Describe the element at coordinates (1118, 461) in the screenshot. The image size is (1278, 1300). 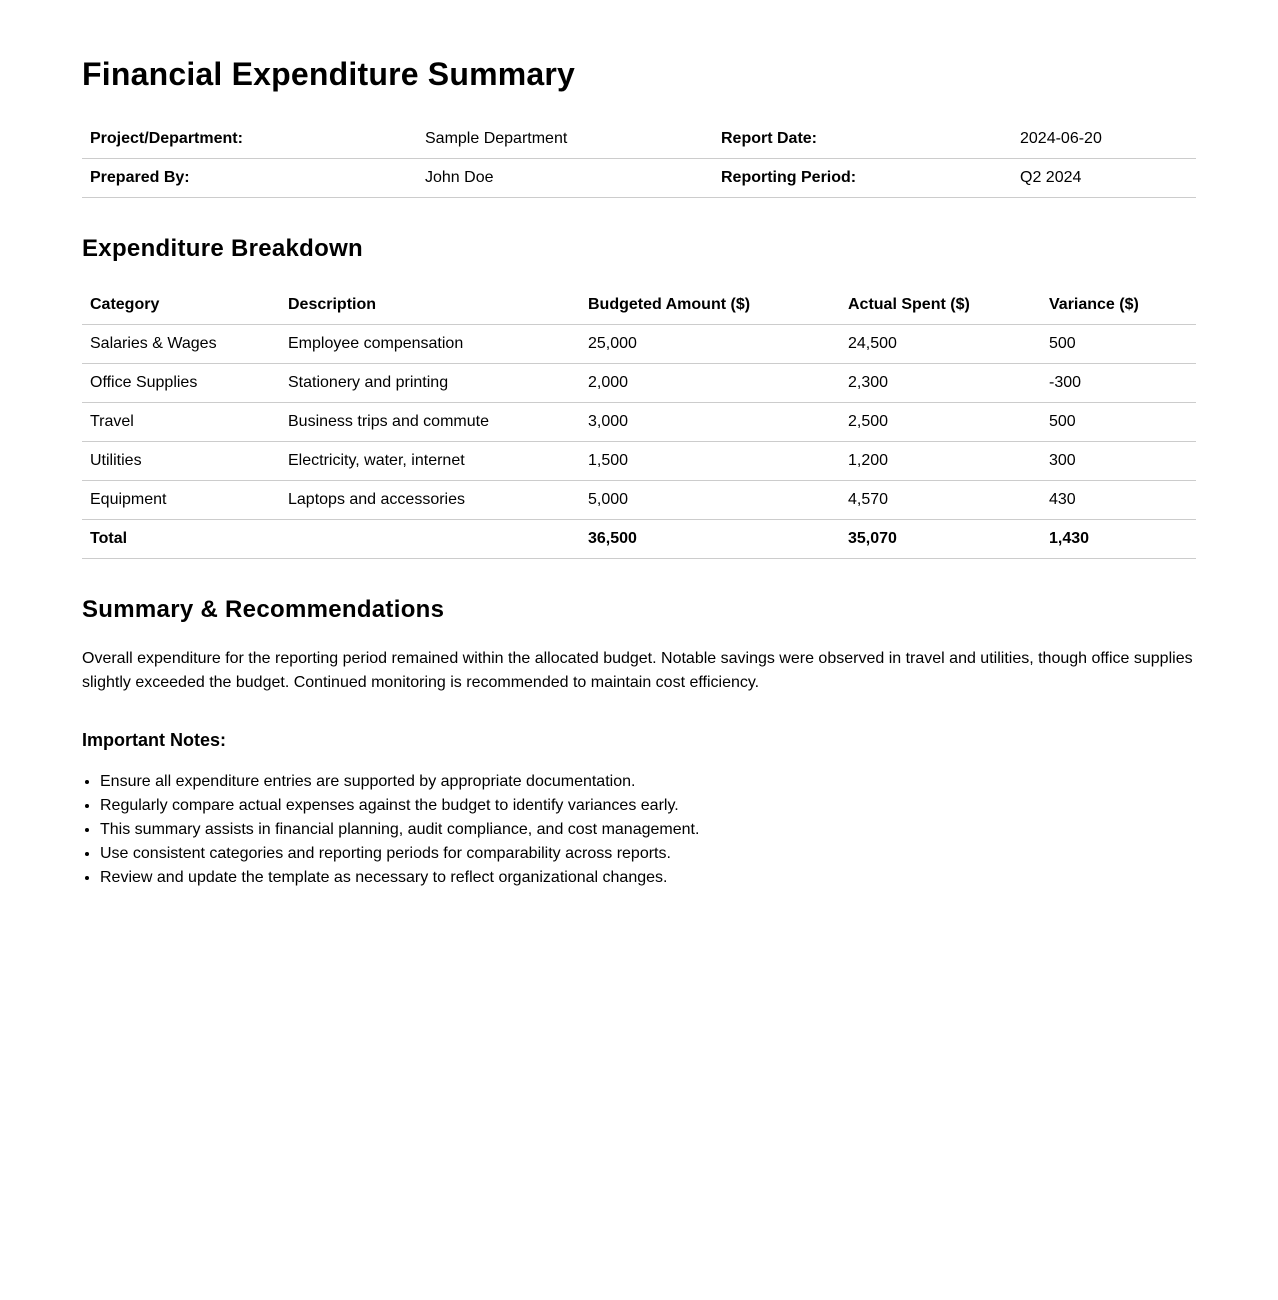
I see `table-cell: 300` at that location.